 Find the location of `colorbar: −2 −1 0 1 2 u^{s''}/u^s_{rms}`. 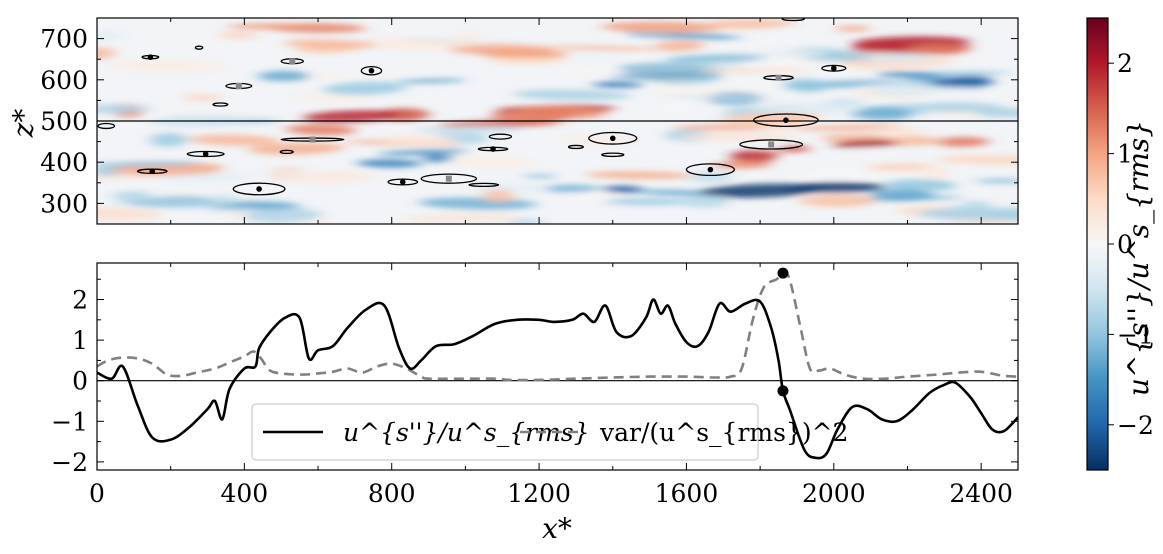

colorbar: −2 −1 0 1 2 u^{s''}/u^s_{rms} is located at coordinates (1120, 244).